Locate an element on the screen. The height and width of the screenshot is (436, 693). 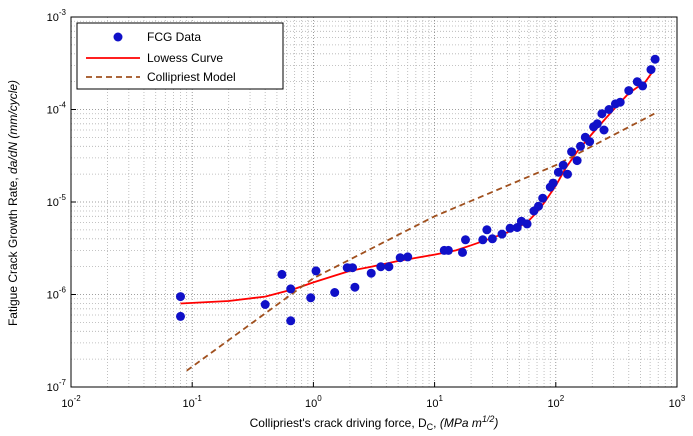
y-tick-label: 10⁻⁴ is located at coordinates (57, 109).